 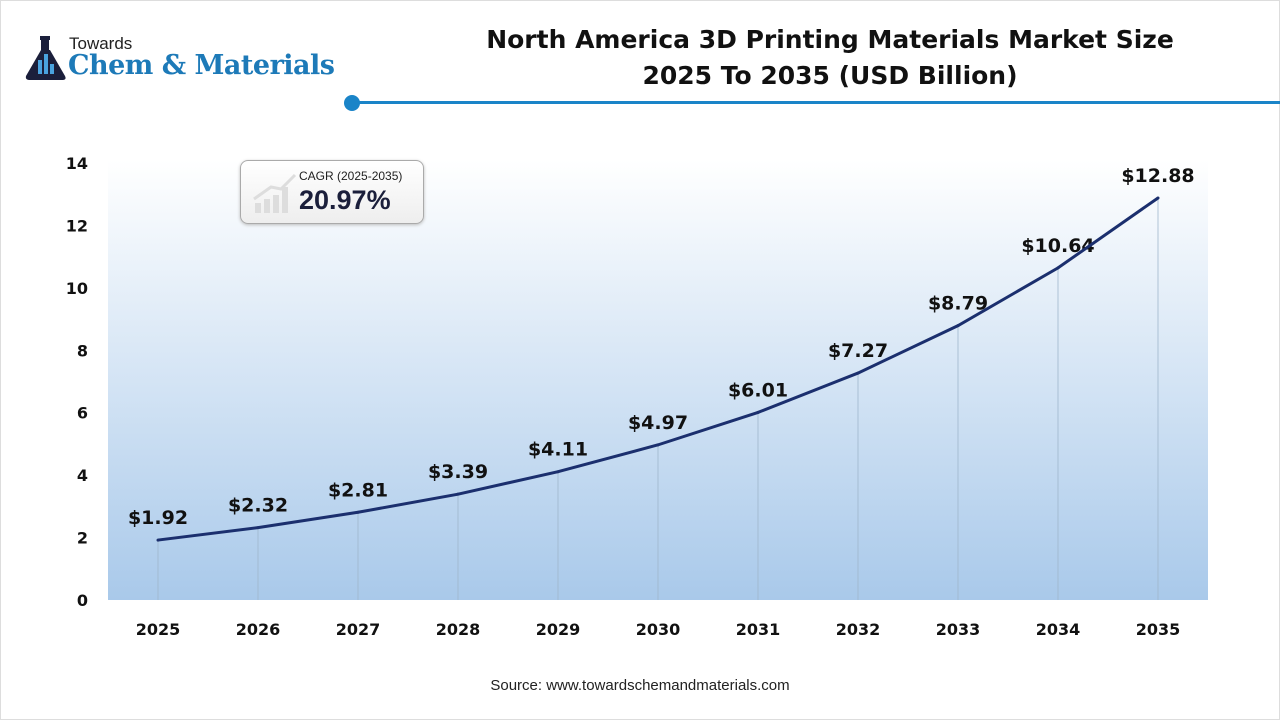 I want to click on logo-towards: Towards, so click(x=101, y=43).